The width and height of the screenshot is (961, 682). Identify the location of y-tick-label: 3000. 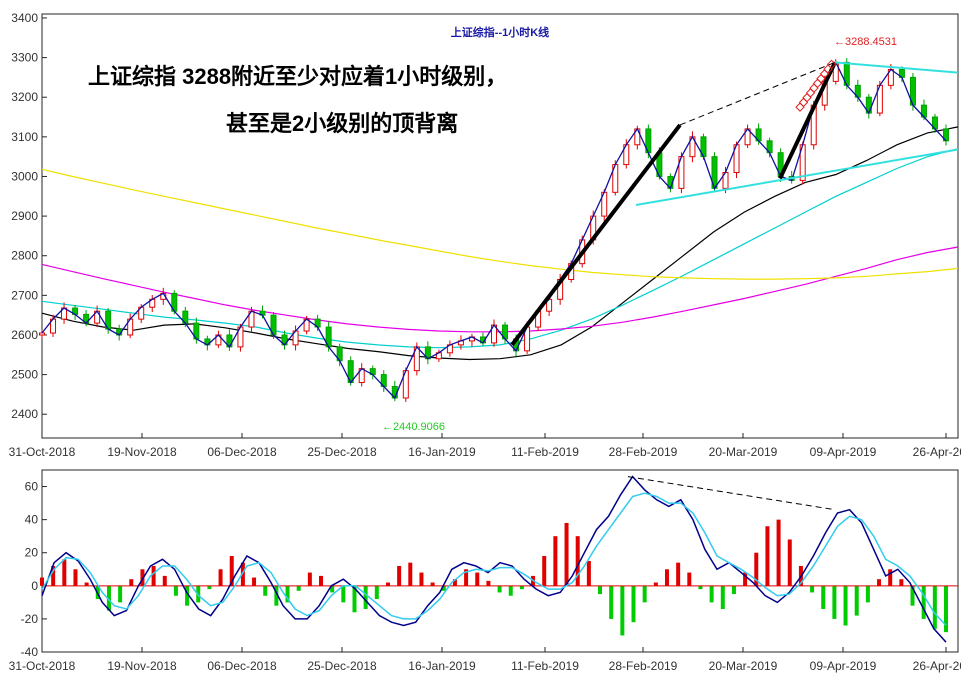
(24, 176).